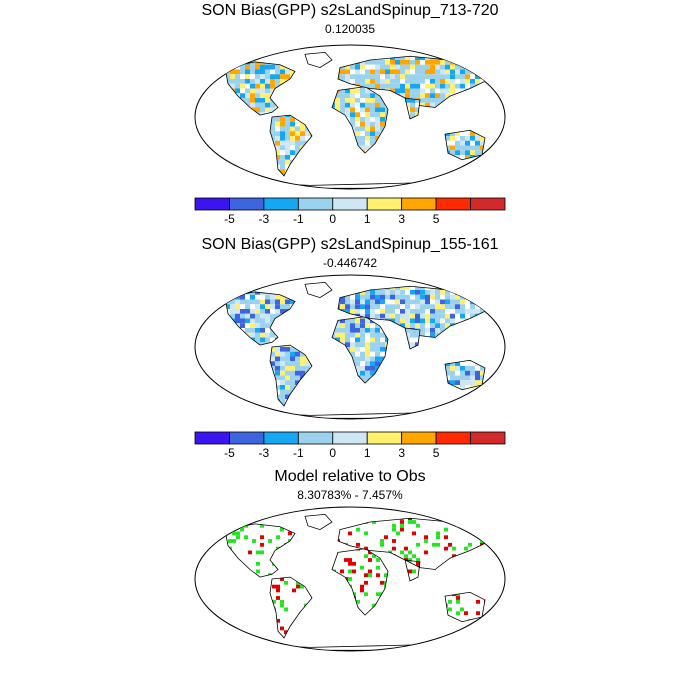 Image resolution: width=700 pixels, height=700 pixels. I want to click on panel2-title: SON Bias(GPP) s2sLandSpinup_155-161, so click(350, 245).